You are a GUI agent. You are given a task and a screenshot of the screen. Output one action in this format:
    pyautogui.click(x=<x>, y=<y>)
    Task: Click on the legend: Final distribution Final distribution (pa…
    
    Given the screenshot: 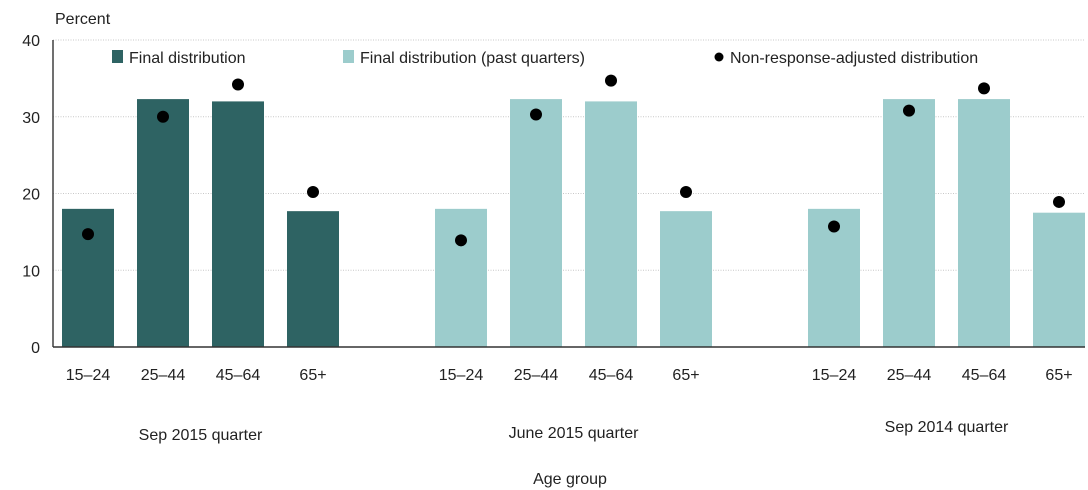 What is the action you would take?
    pyautogui.click(x=545, y=58)
    